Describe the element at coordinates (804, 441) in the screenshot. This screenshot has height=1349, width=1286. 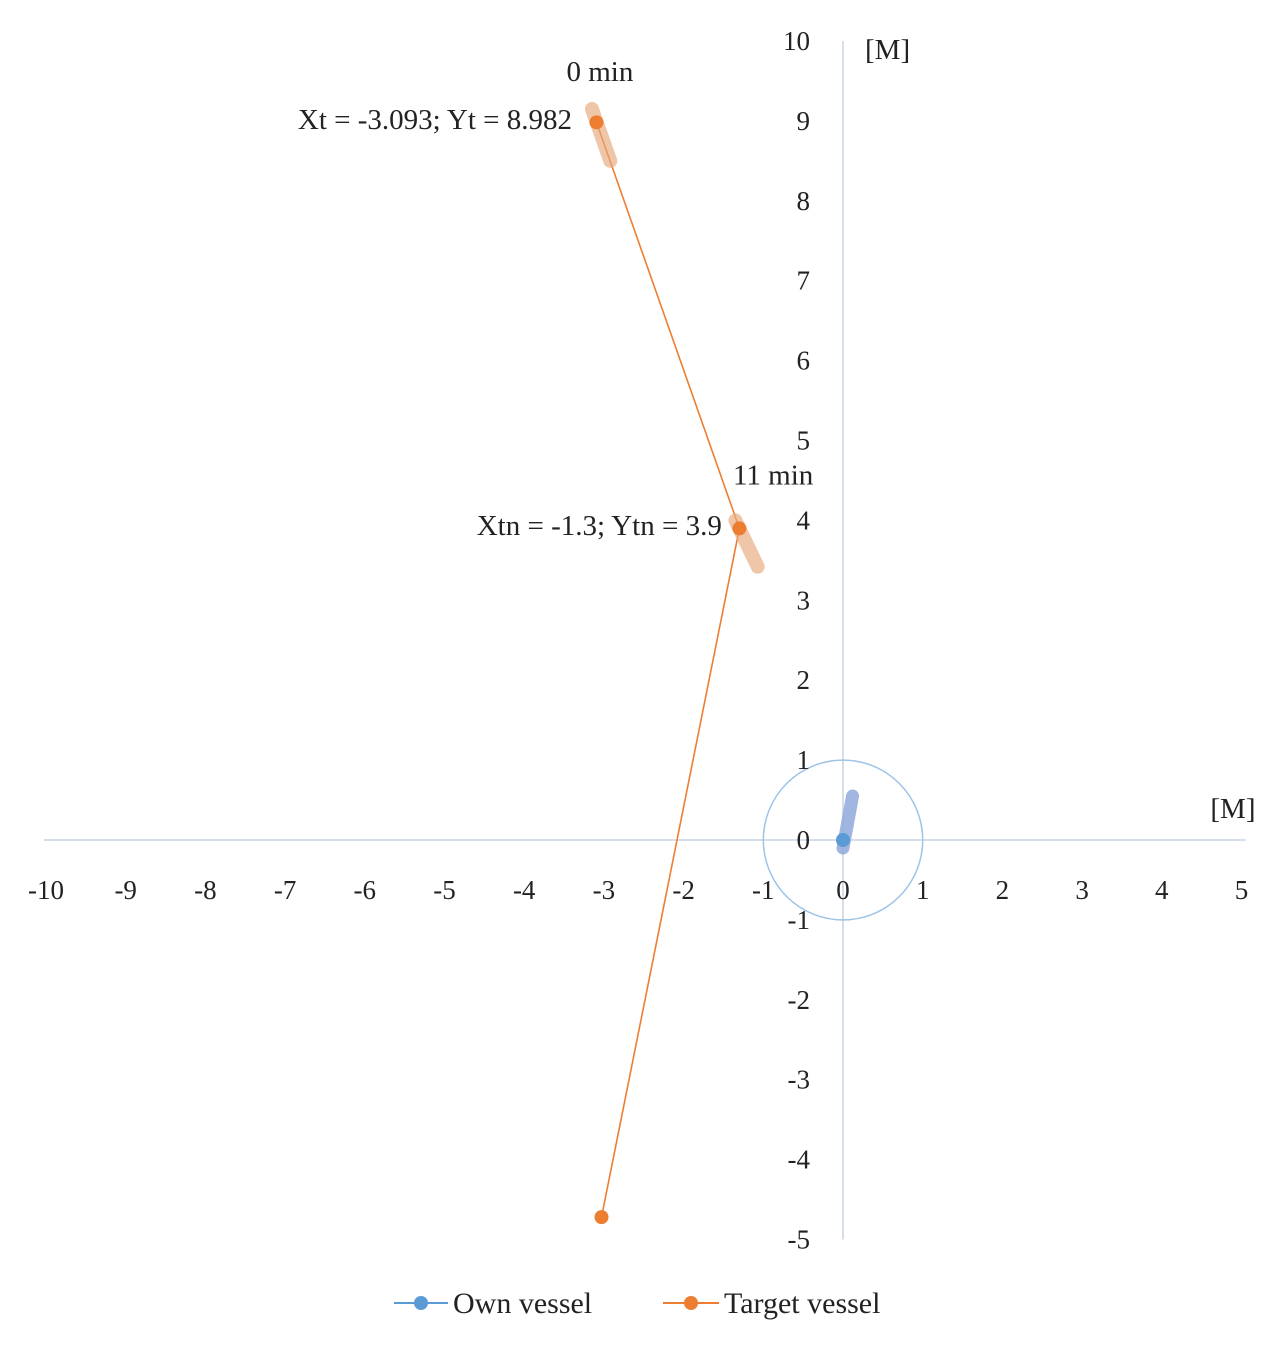
I see `y-tick-label: 5` at that location.